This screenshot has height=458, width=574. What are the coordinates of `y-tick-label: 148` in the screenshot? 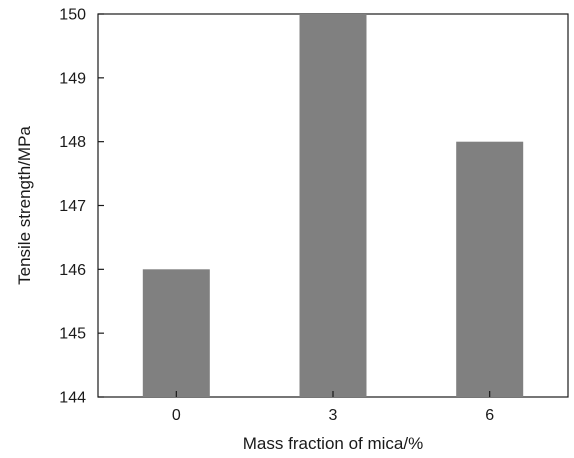 It's located at (72, 142).